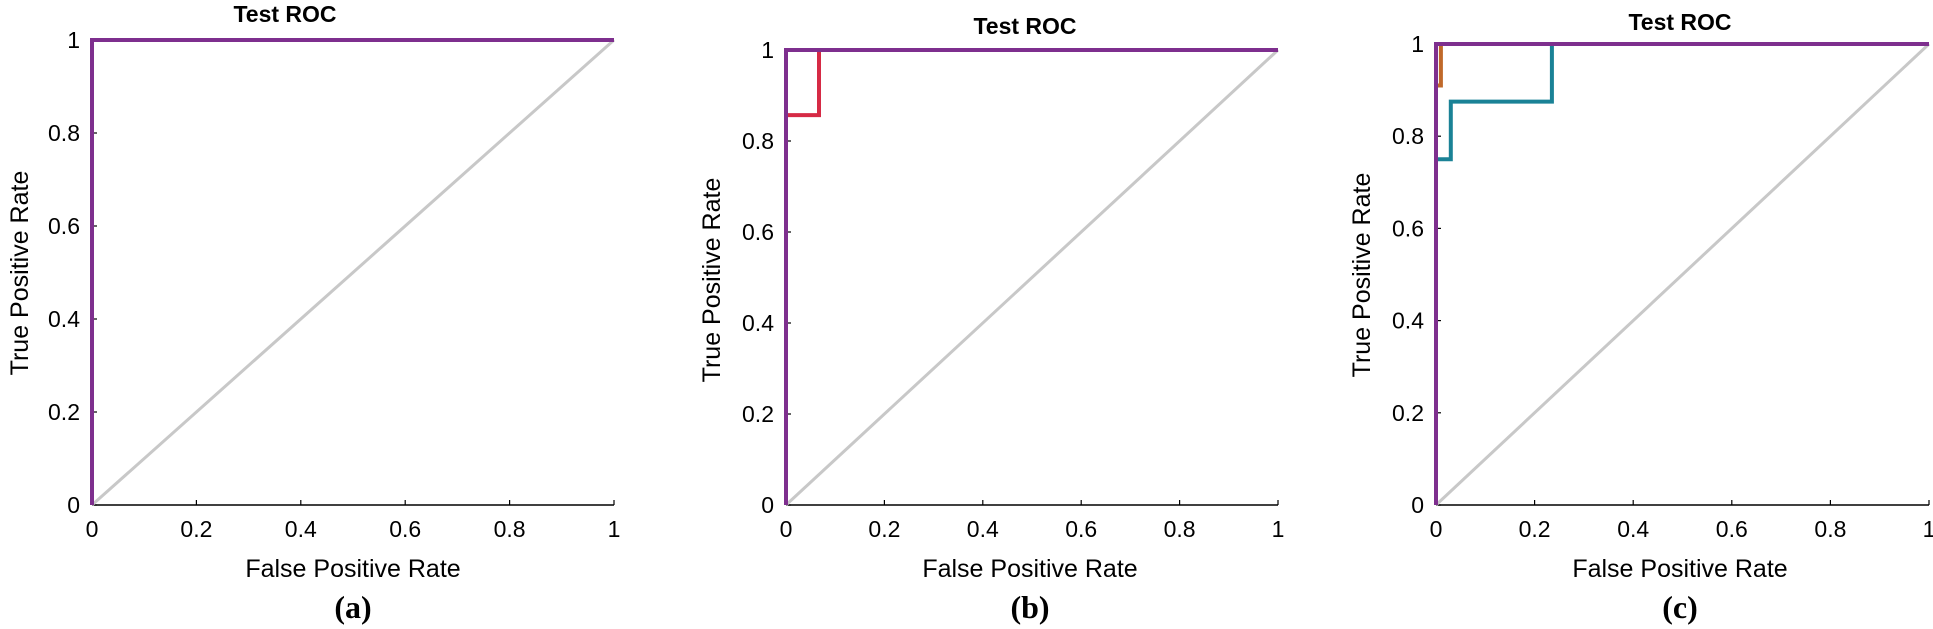  Describe the element at coordinates (1680, 607) in the screenshot. I see `panel-label: (c)` at that location.